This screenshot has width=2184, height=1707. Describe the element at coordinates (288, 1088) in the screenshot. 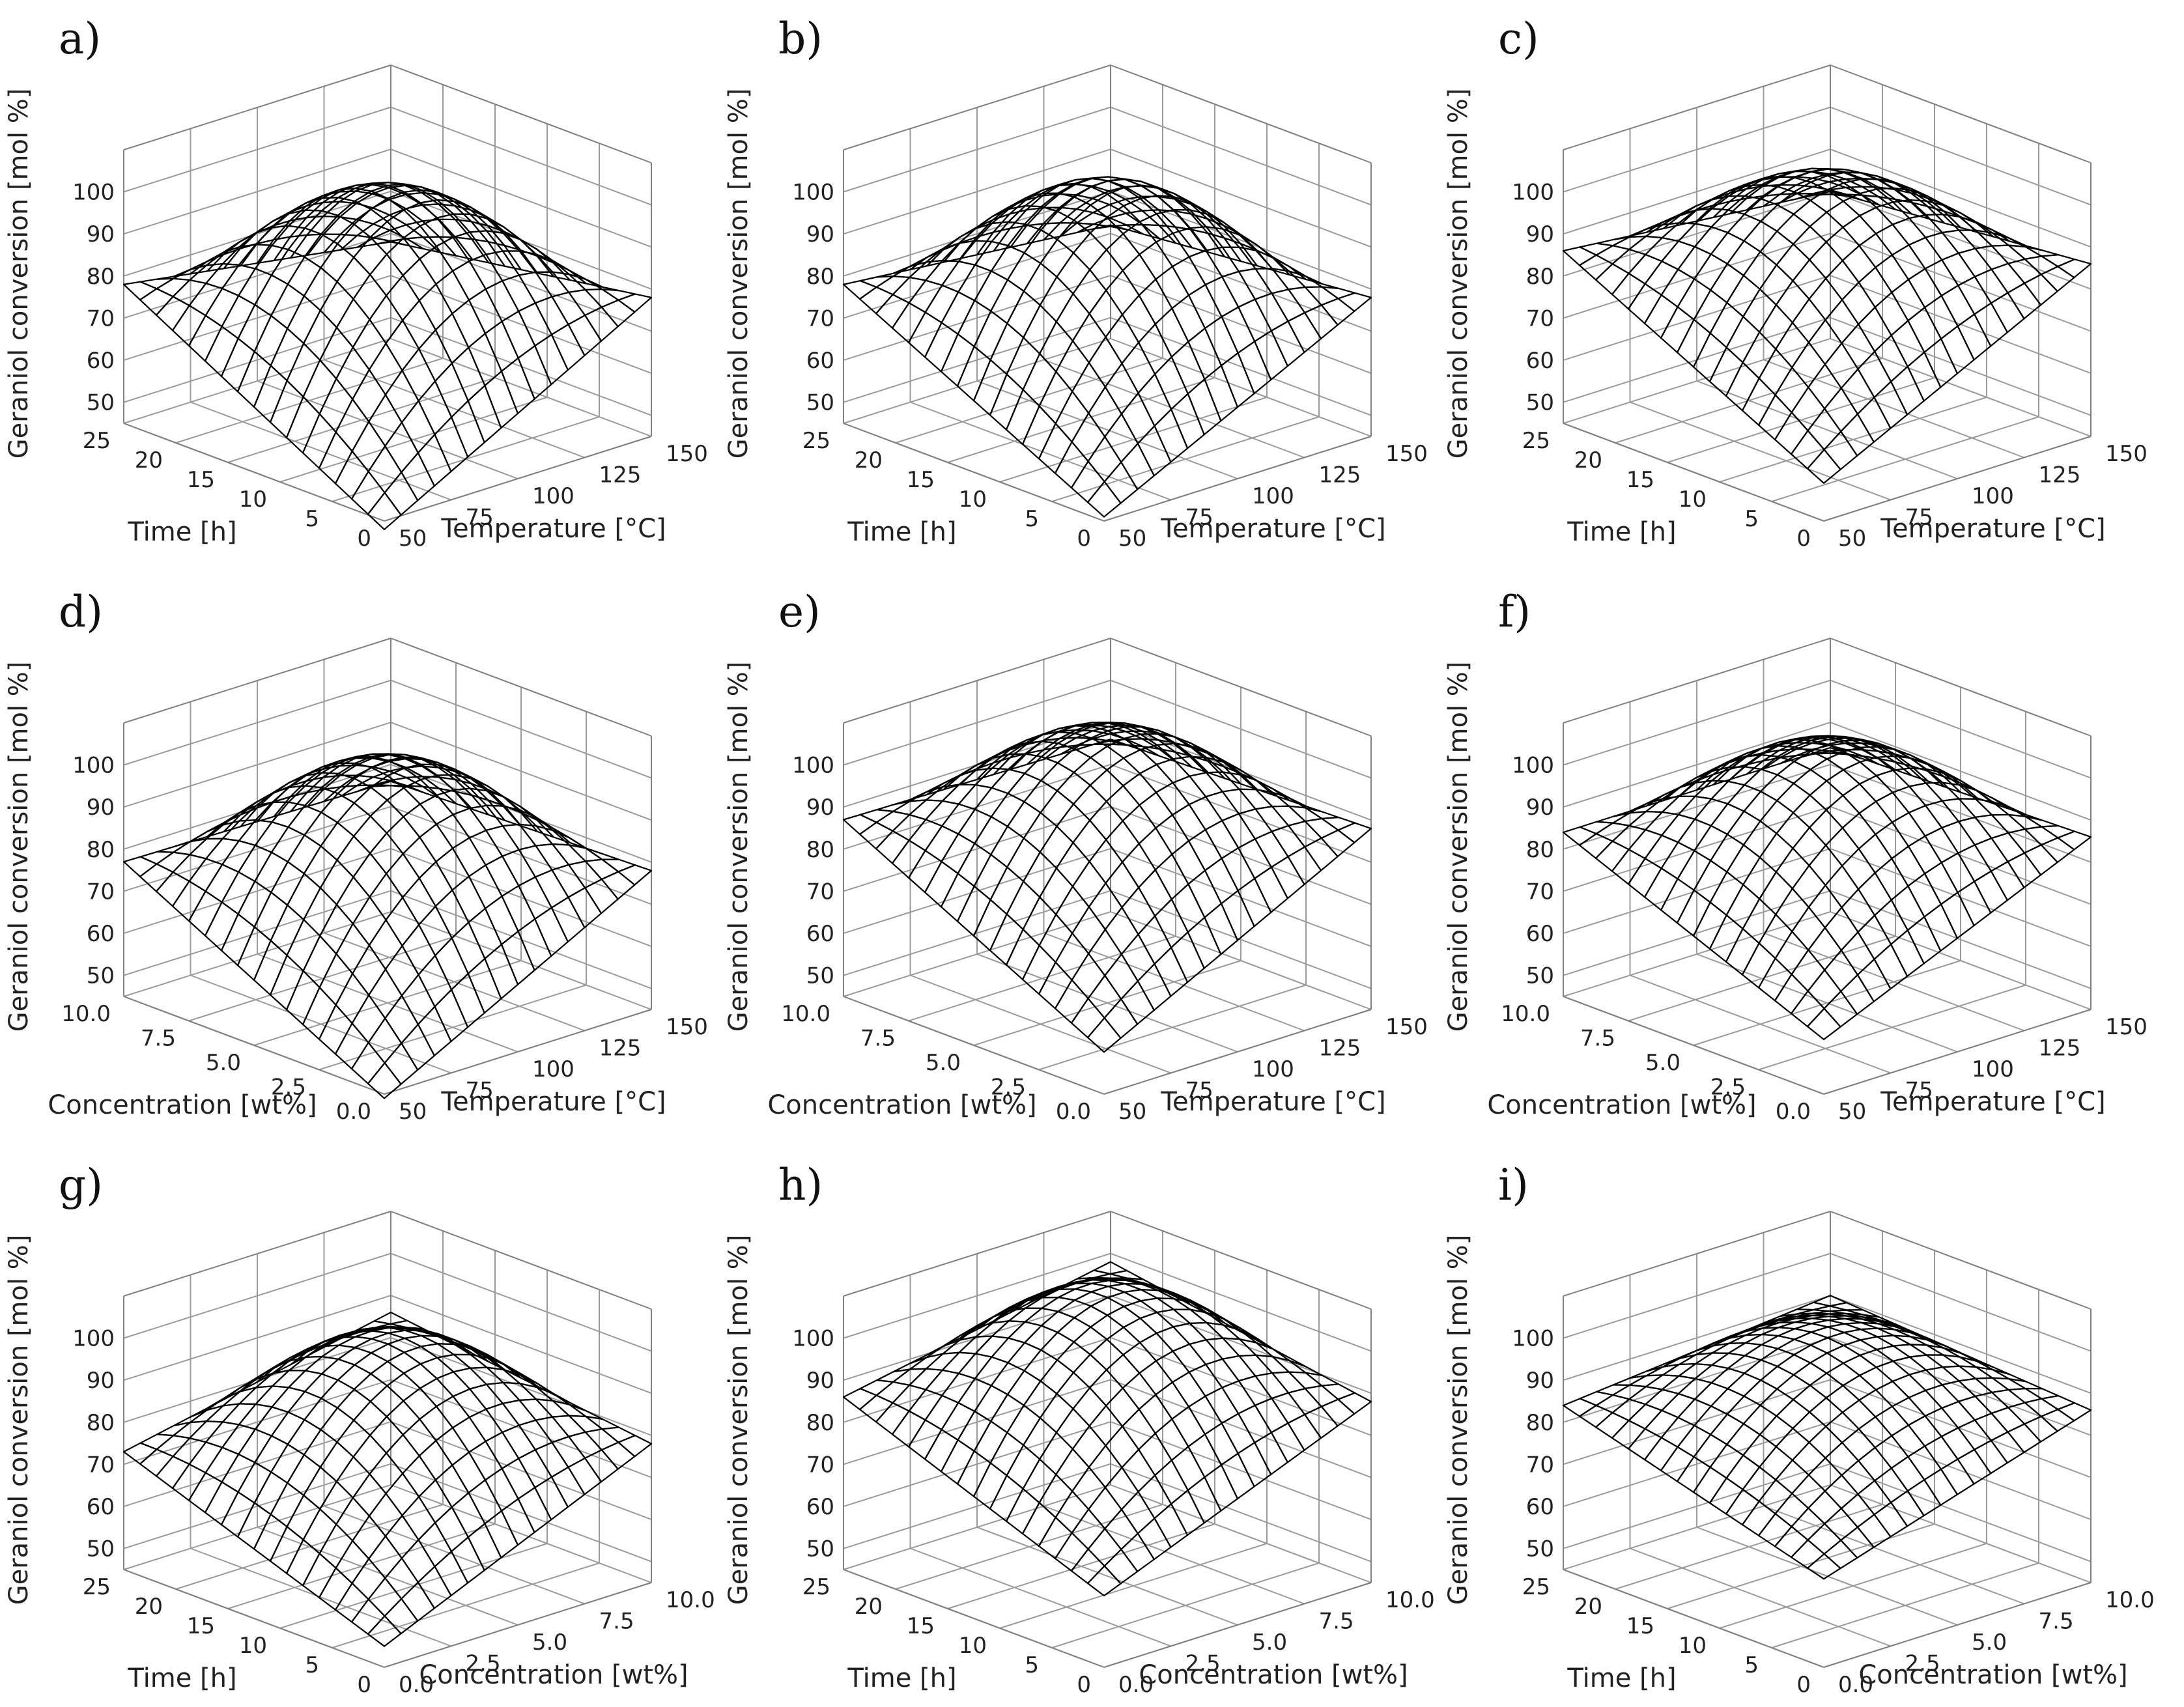

I see `x-tick-label: 2.5` at that location.